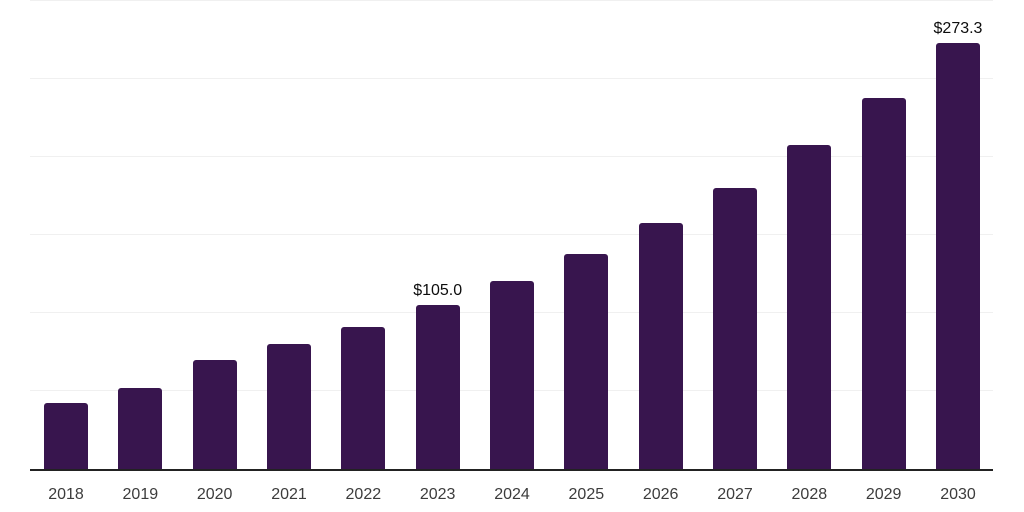  What do you see at coordinates (586, 361) in the screenshot?
I see `bar-2025` at bounding box center [586, 361].